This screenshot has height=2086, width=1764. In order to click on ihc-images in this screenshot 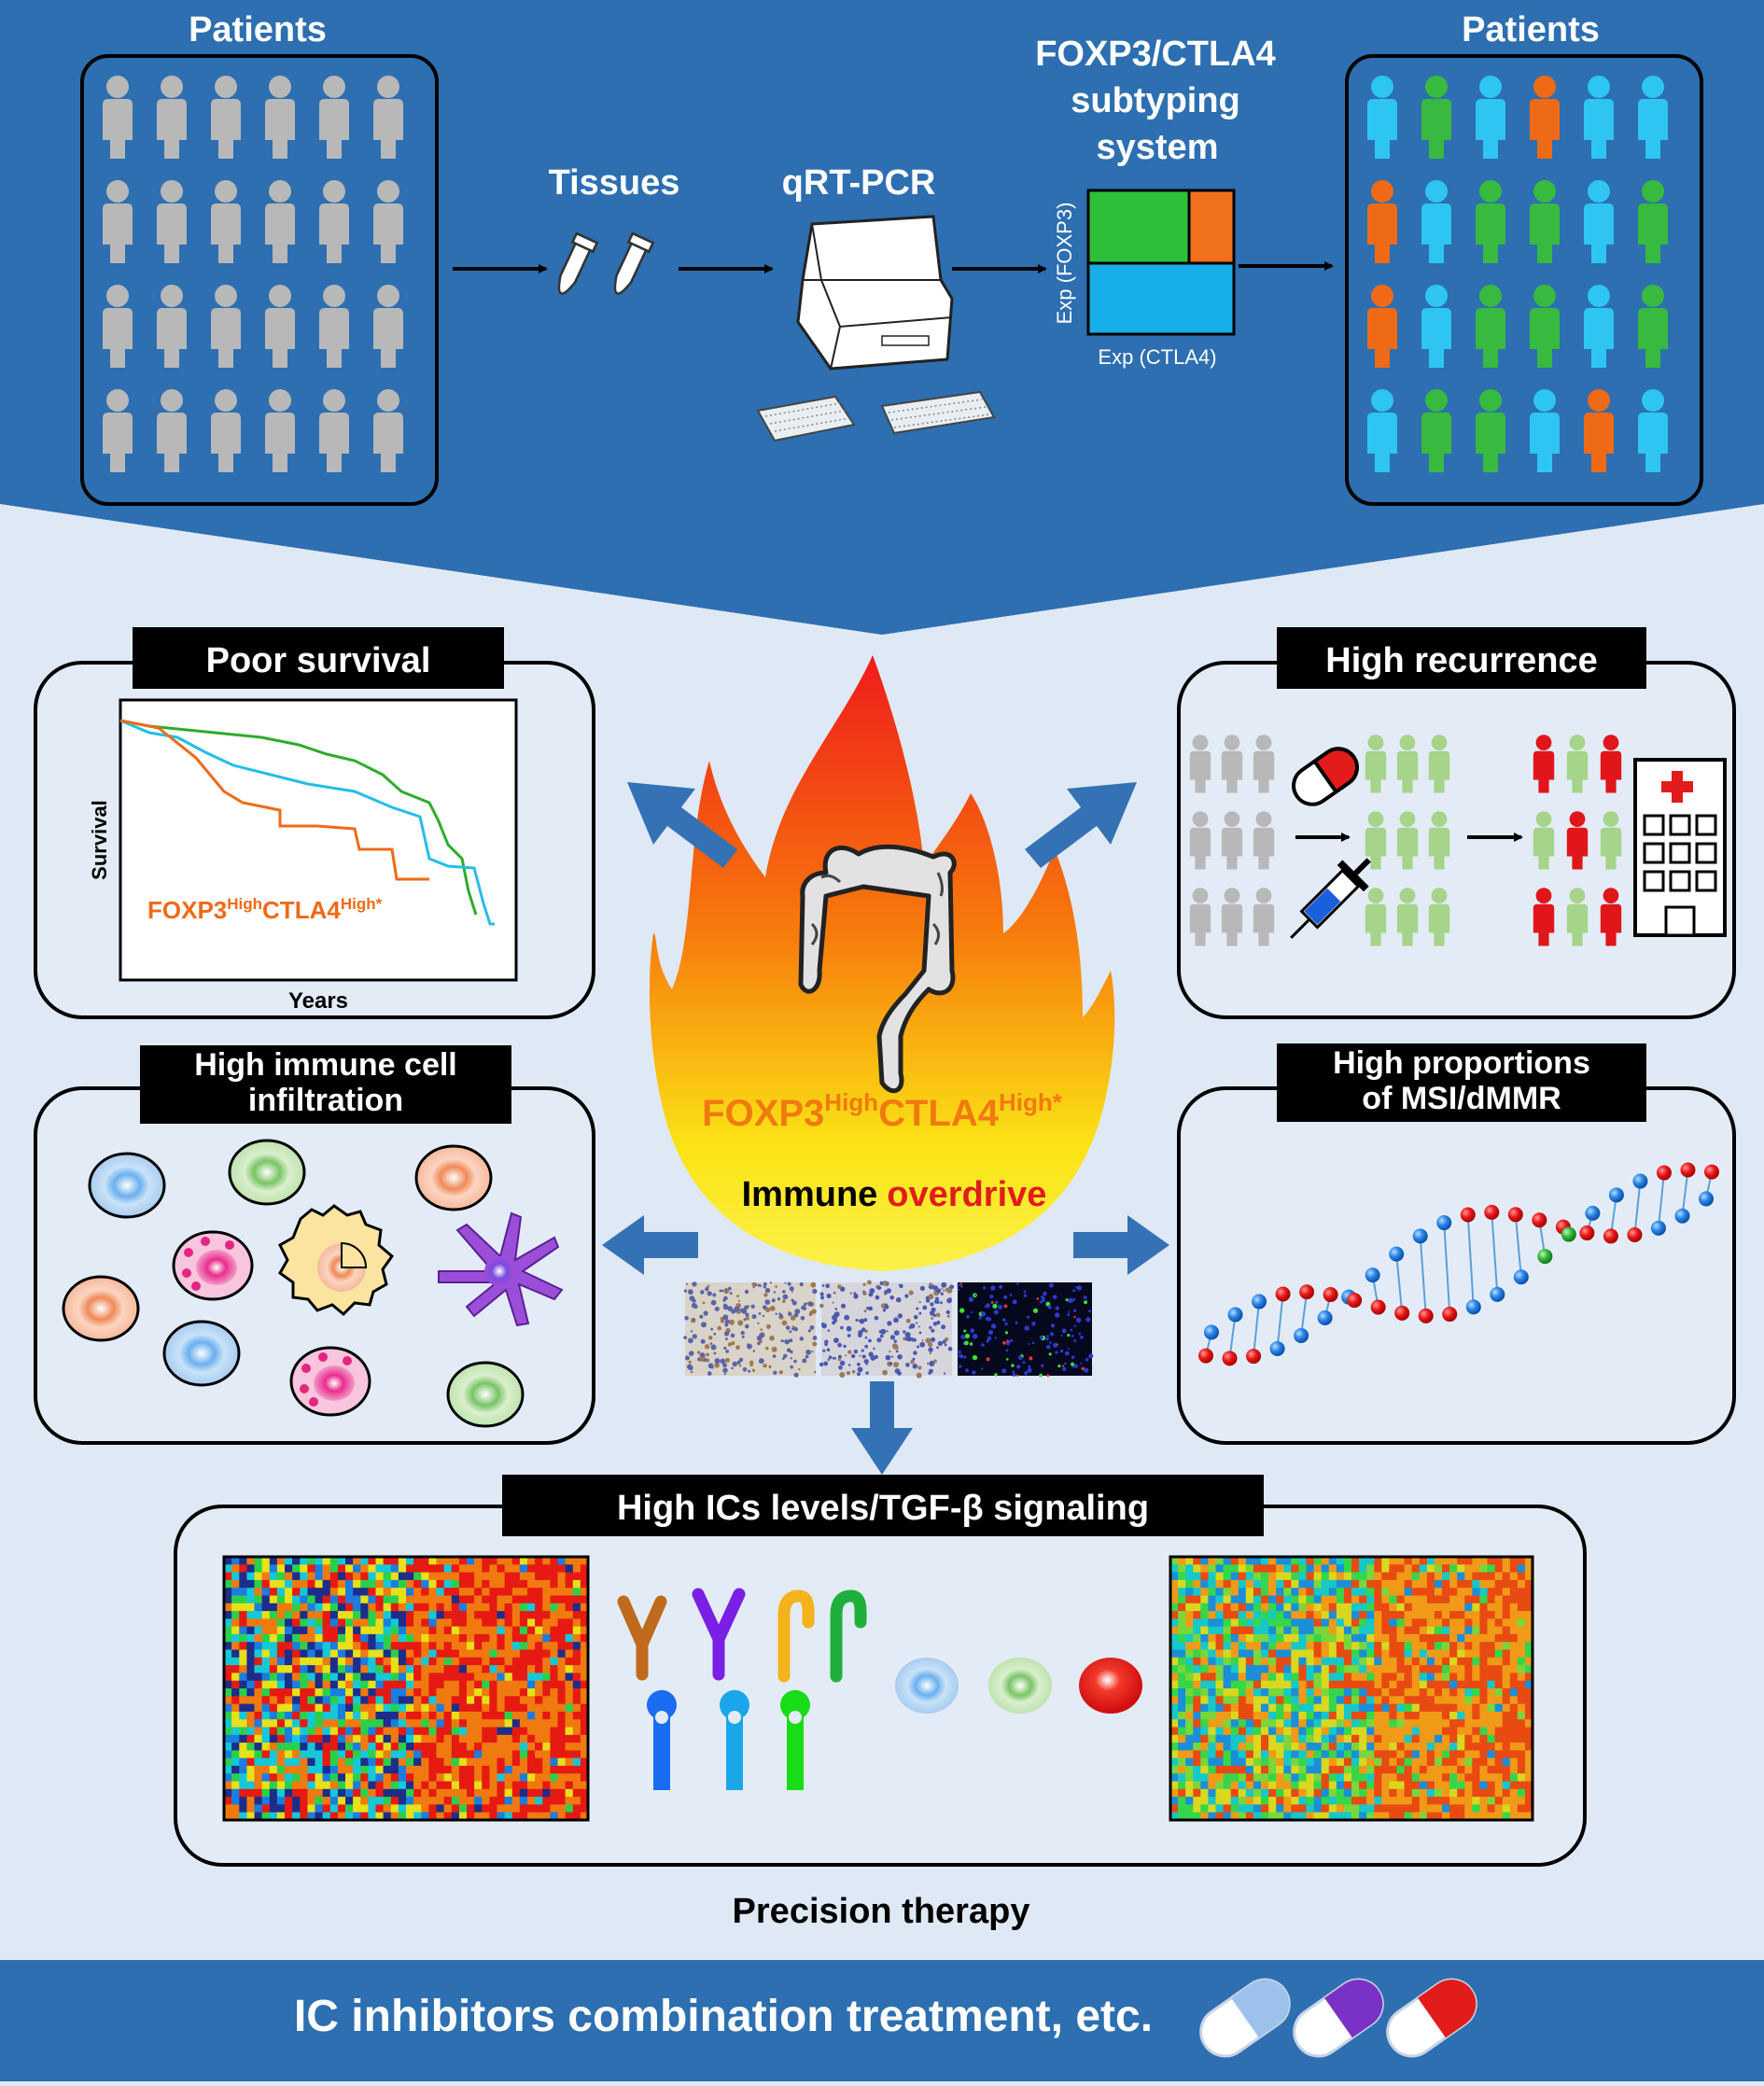, I will do `click(888, 1329)`.